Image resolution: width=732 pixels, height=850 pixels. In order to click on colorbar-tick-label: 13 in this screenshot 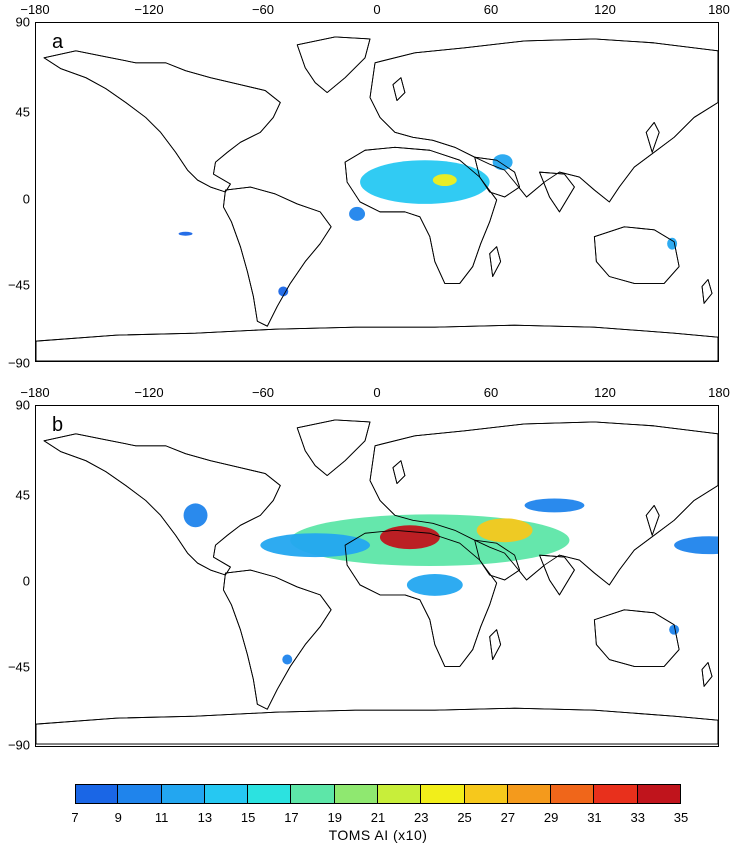, I will do `click(205, 817)`.